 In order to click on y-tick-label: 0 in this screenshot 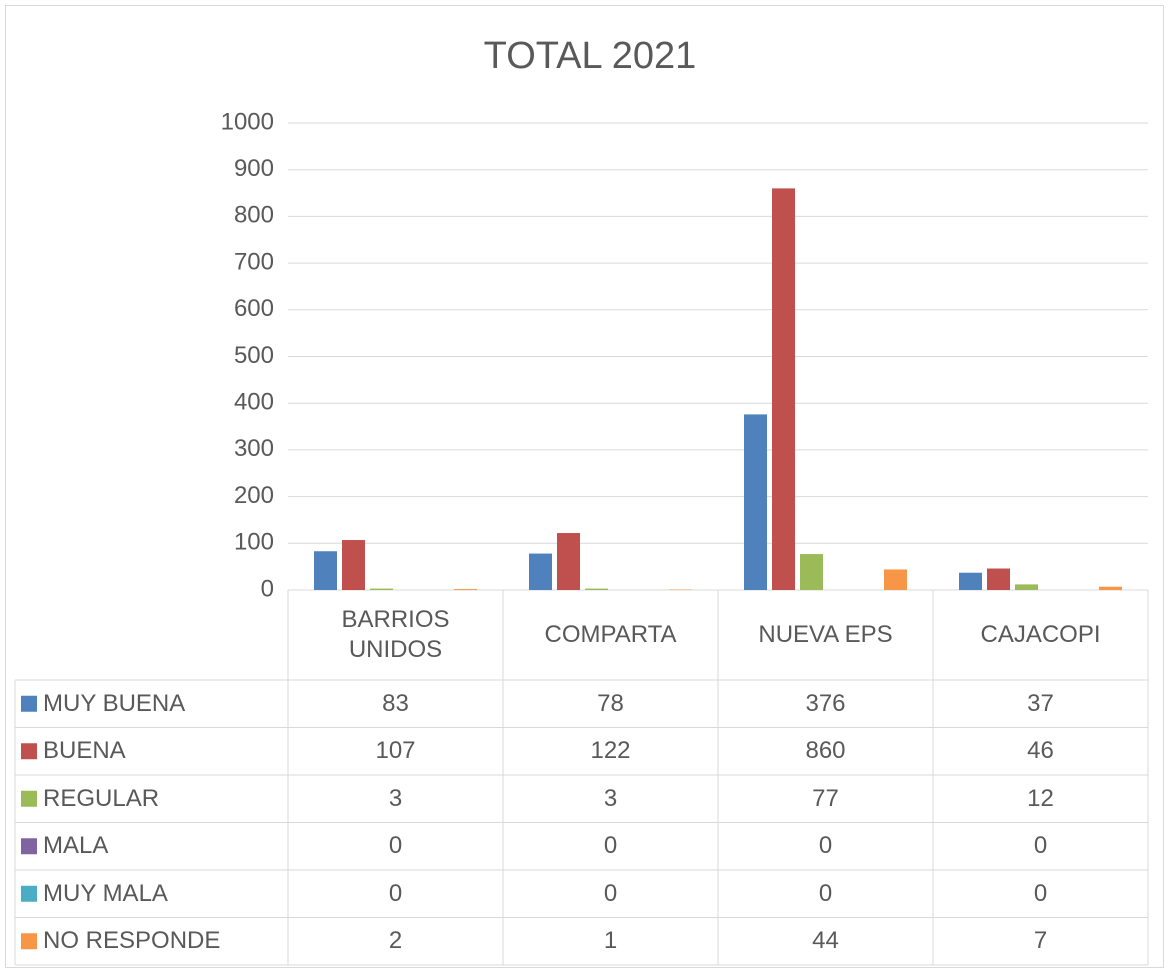, I will do `click(267, 588)`.